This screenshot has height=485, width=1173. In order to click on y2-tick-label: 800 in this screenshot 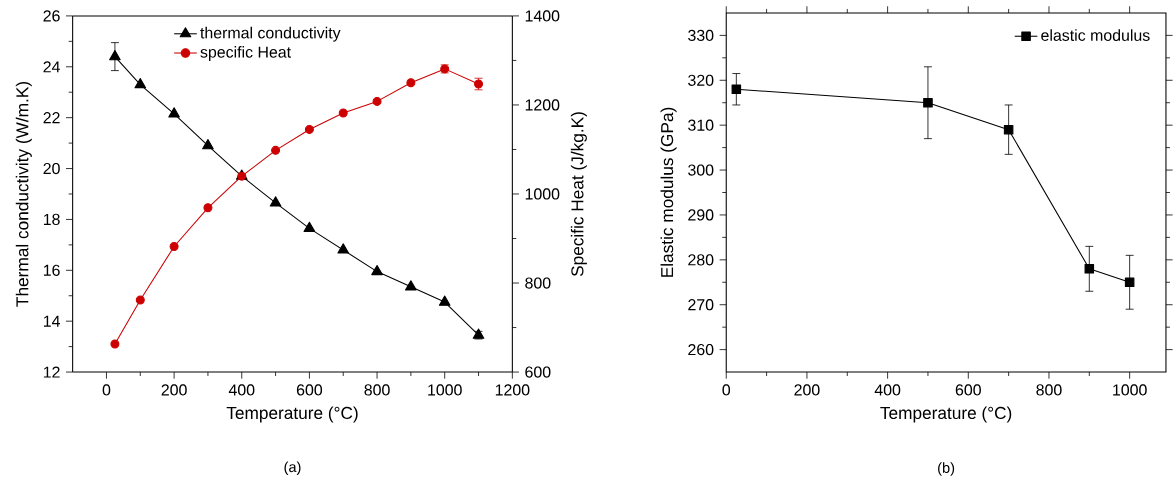, I will do `click(538, 283)`.